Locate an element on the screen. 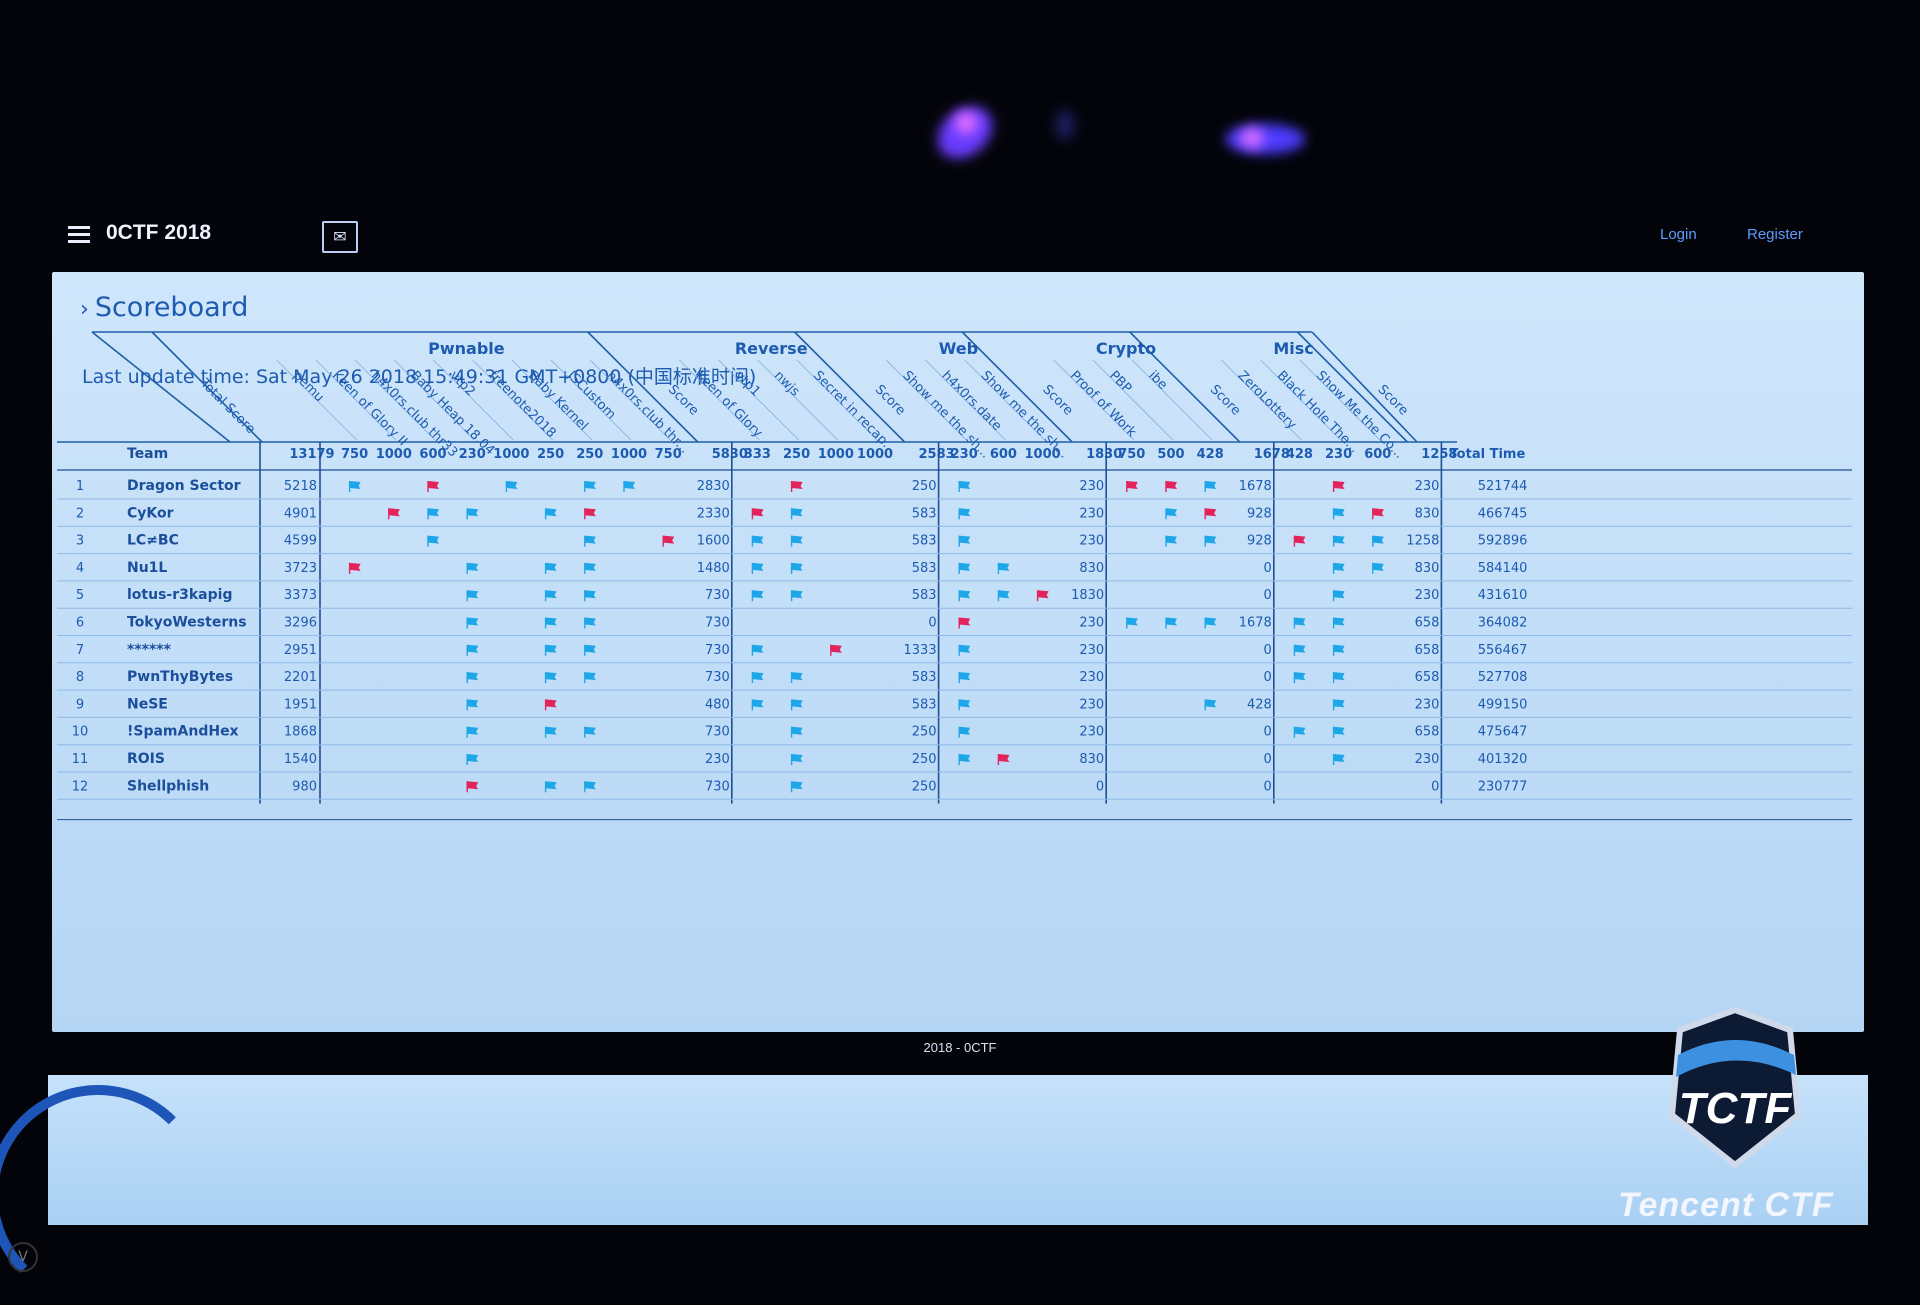 The image size is (1920, 1305). footer-text: 2018 - 0CTF is located at coordinates (960, 1047).